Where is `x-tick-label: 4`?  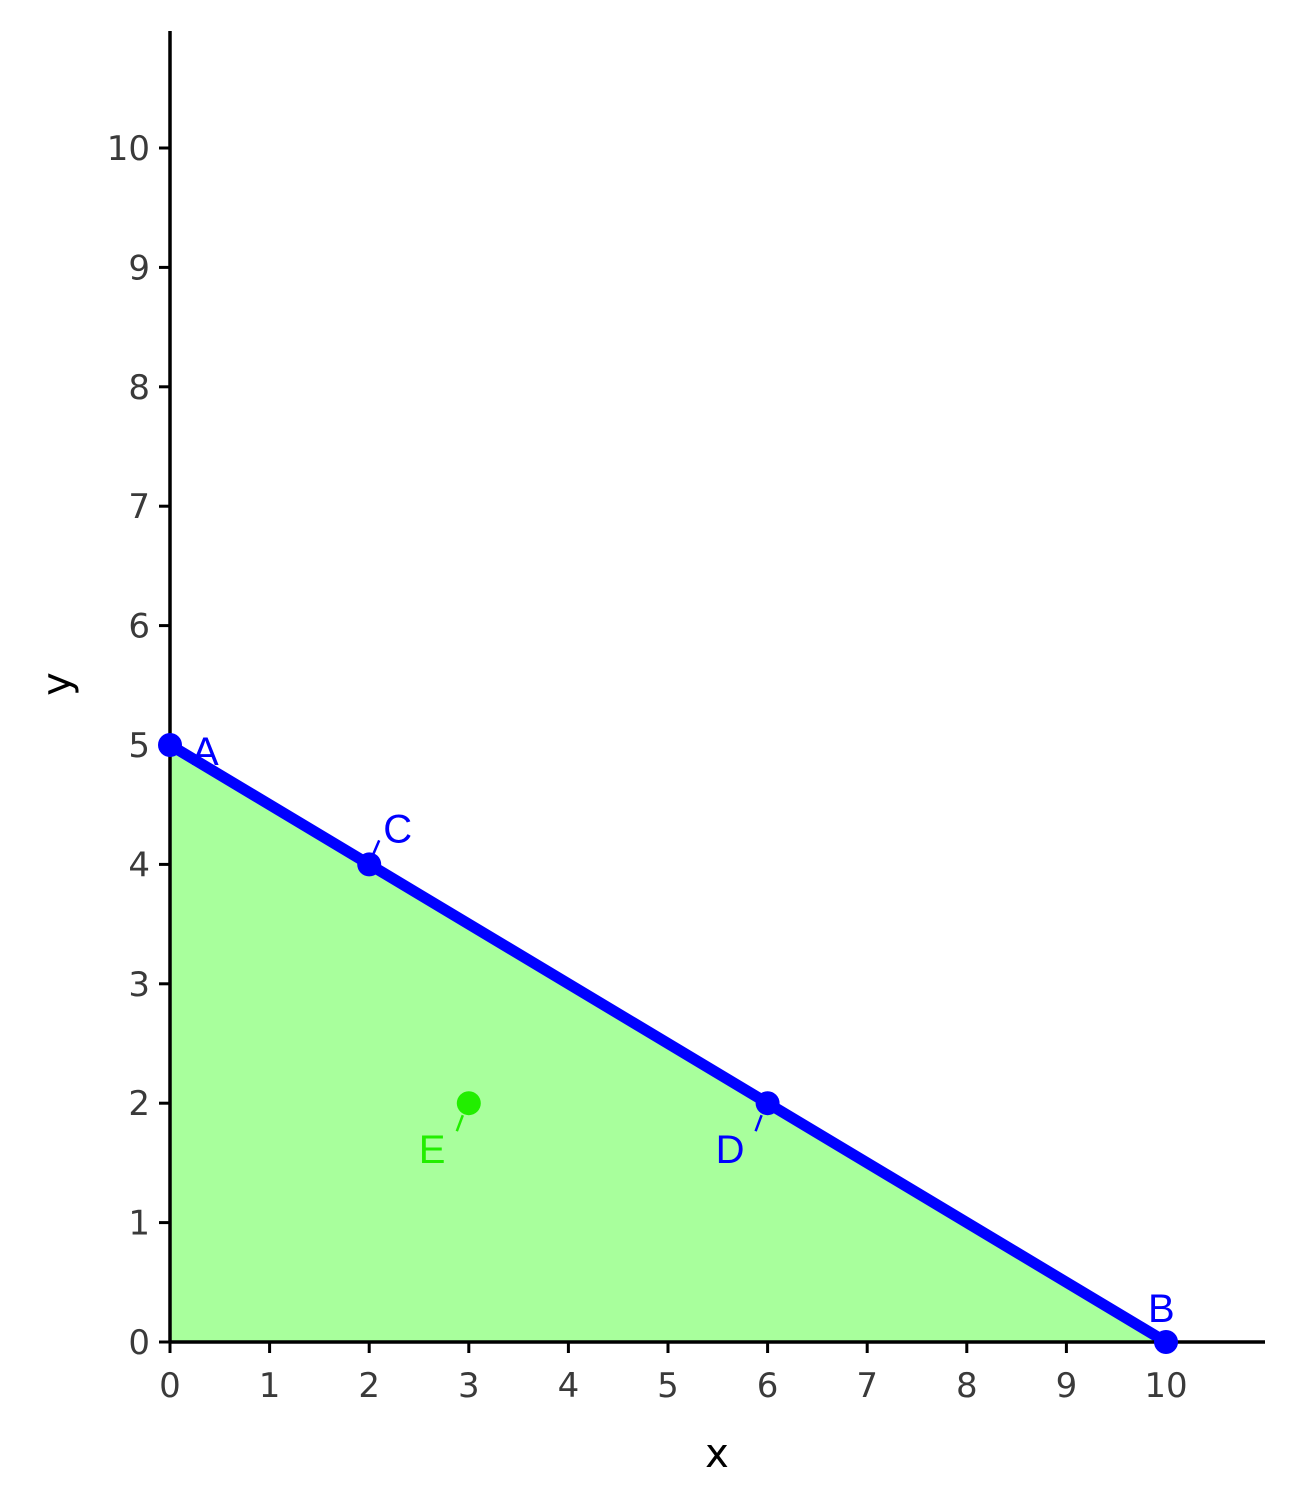
x-tick-label: 4 is located at coordinates (569, 1386).